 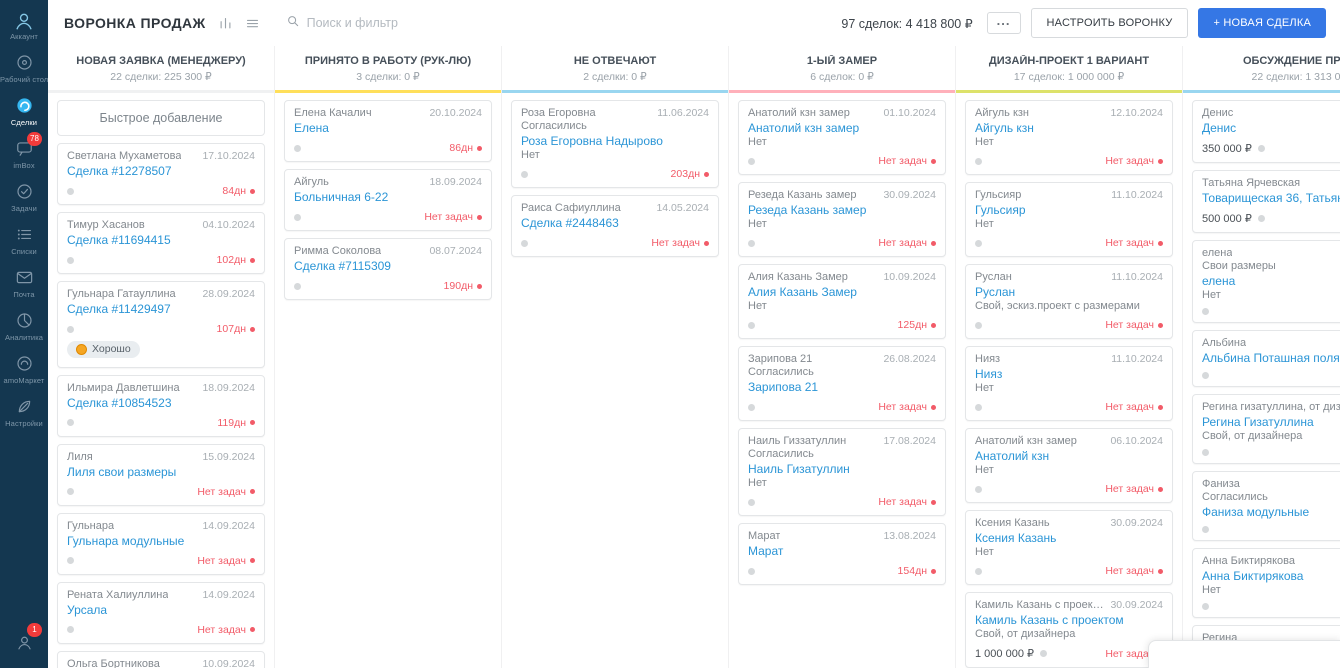 What do you see at coordinates (388, 69) in the screenshot?
I see `column-header: ПРИНЯТО В РАБОТУ (РУК-ЛЮ) 3 сделки: 0 ₽` at bounding box center [388, 69].